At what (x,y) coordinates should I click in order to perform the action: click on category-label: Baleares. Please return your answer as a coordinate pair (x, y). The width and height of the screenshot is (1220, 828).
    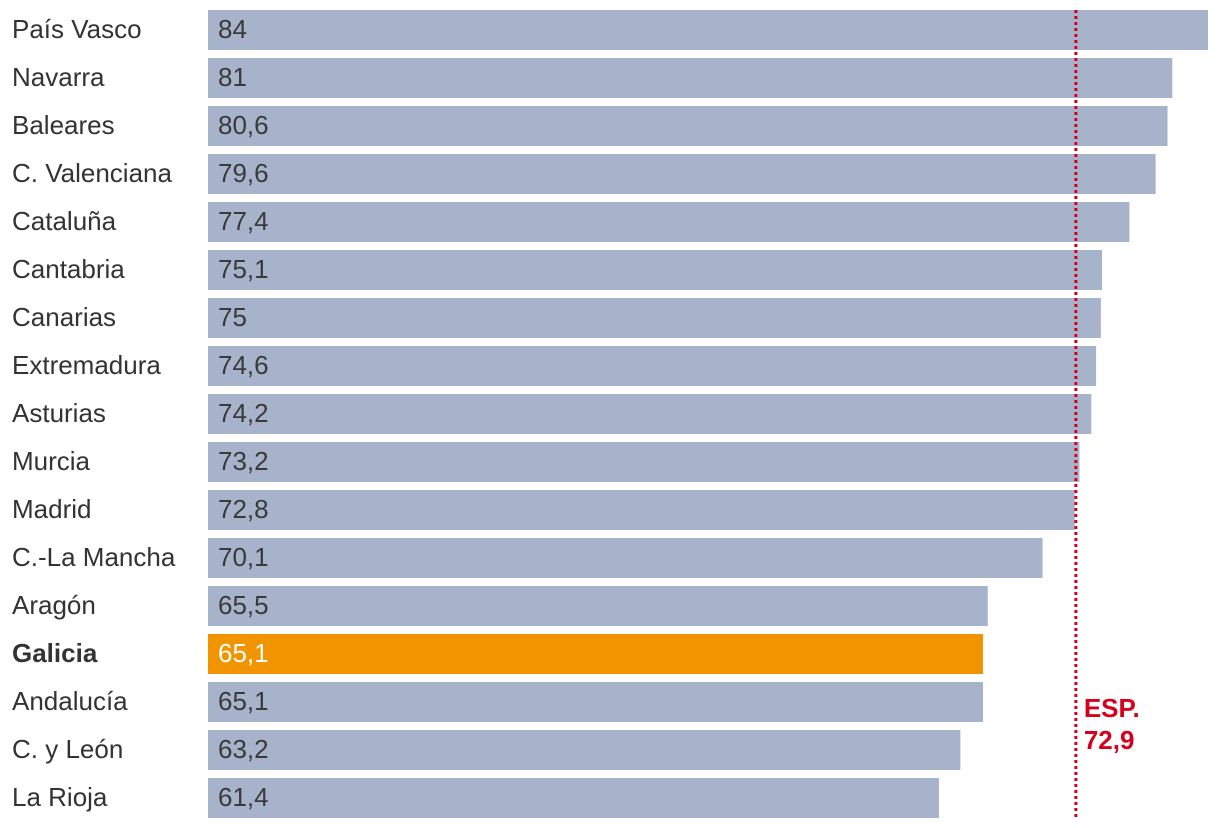
    Looking at the image, I should click on (63, 125).